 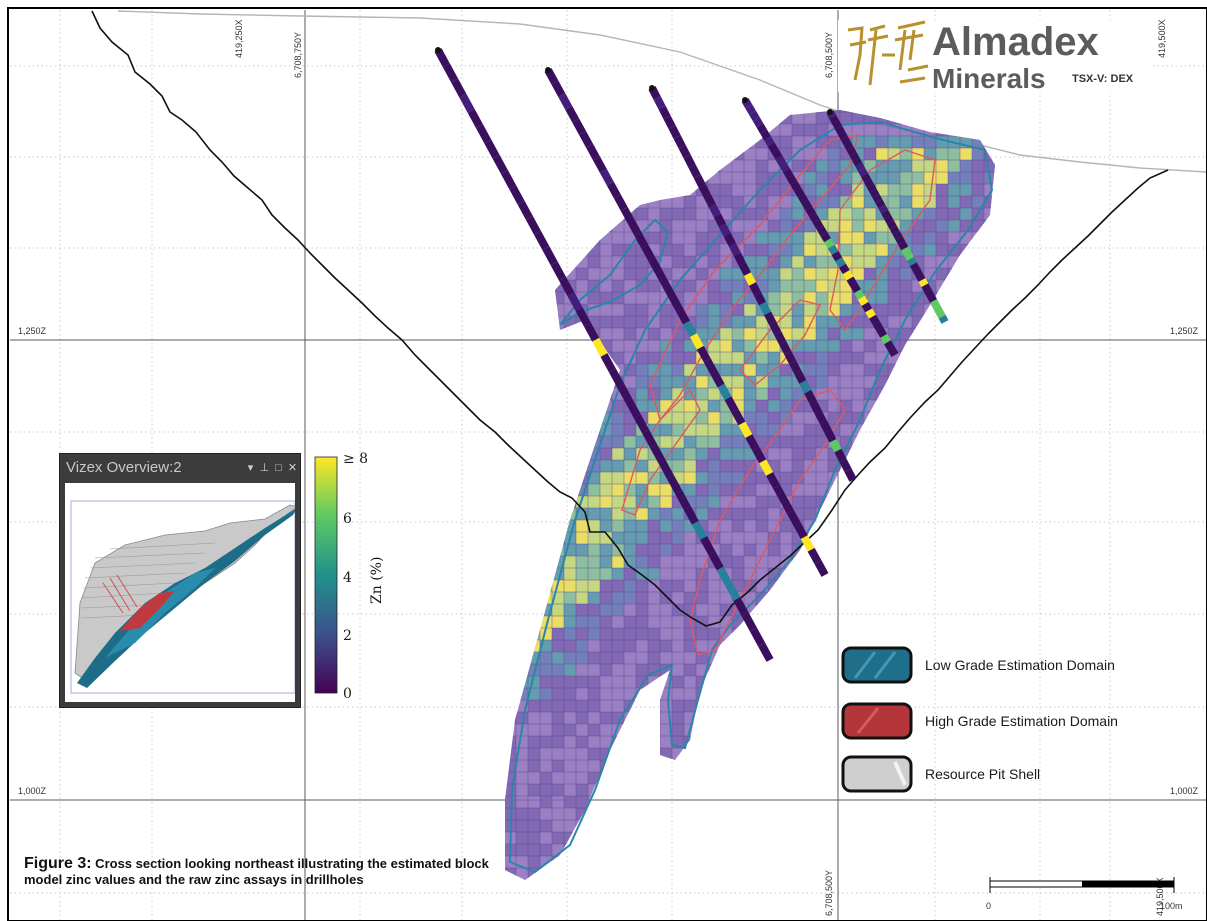 I want to click on colorbar-tick-8: ≥ 8, so click(x=355, y=459).